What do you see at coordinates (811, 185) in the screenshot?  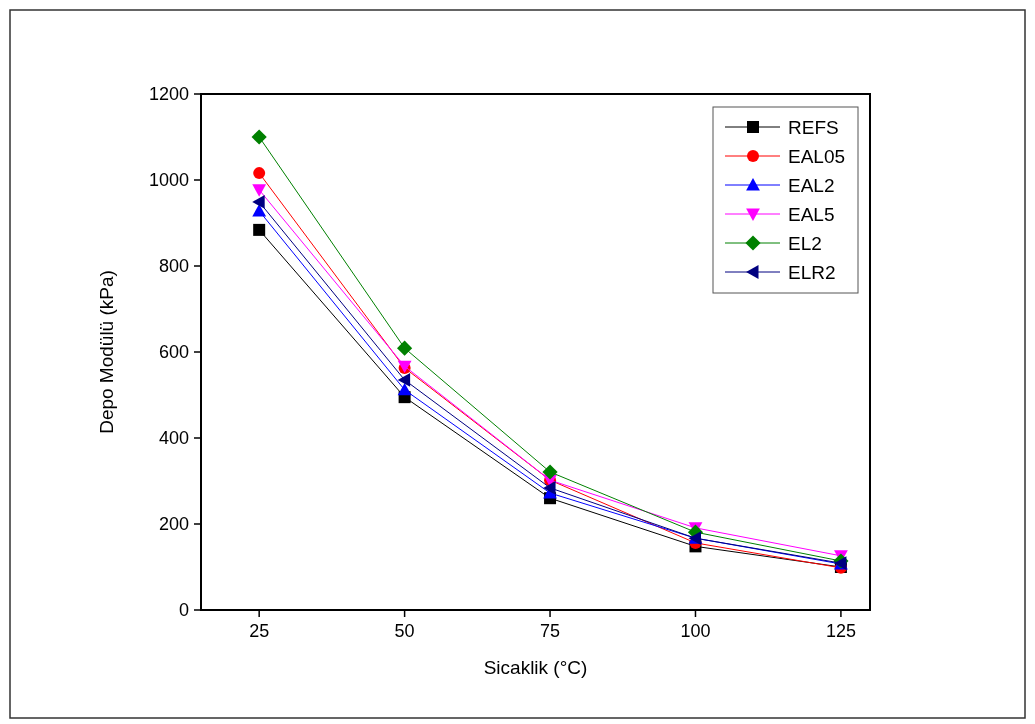 I see `legend-label: EAL2` at bounding box center [811, 185].